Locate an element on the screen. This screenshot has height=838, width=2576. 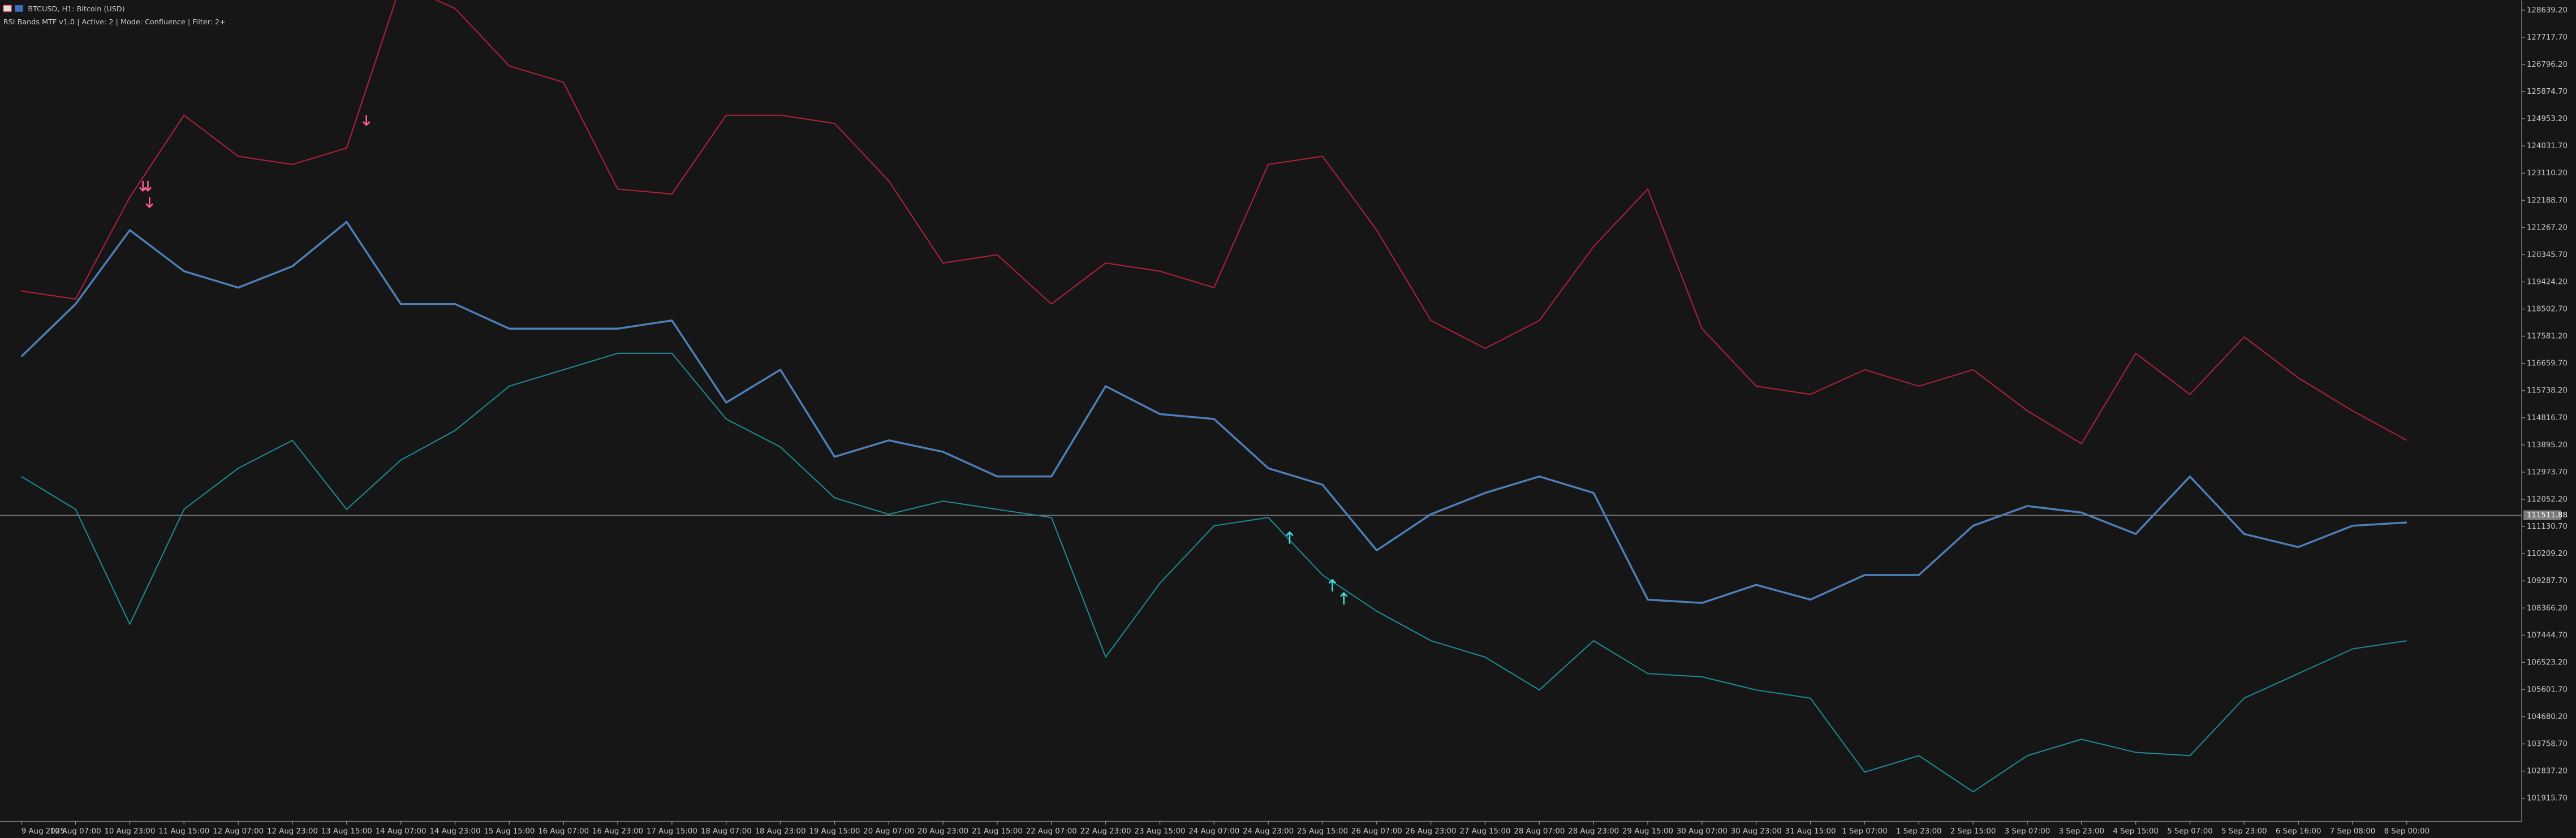
x-tick-label: 26 Aug 23:00 is located at coordinates (1431, 831).